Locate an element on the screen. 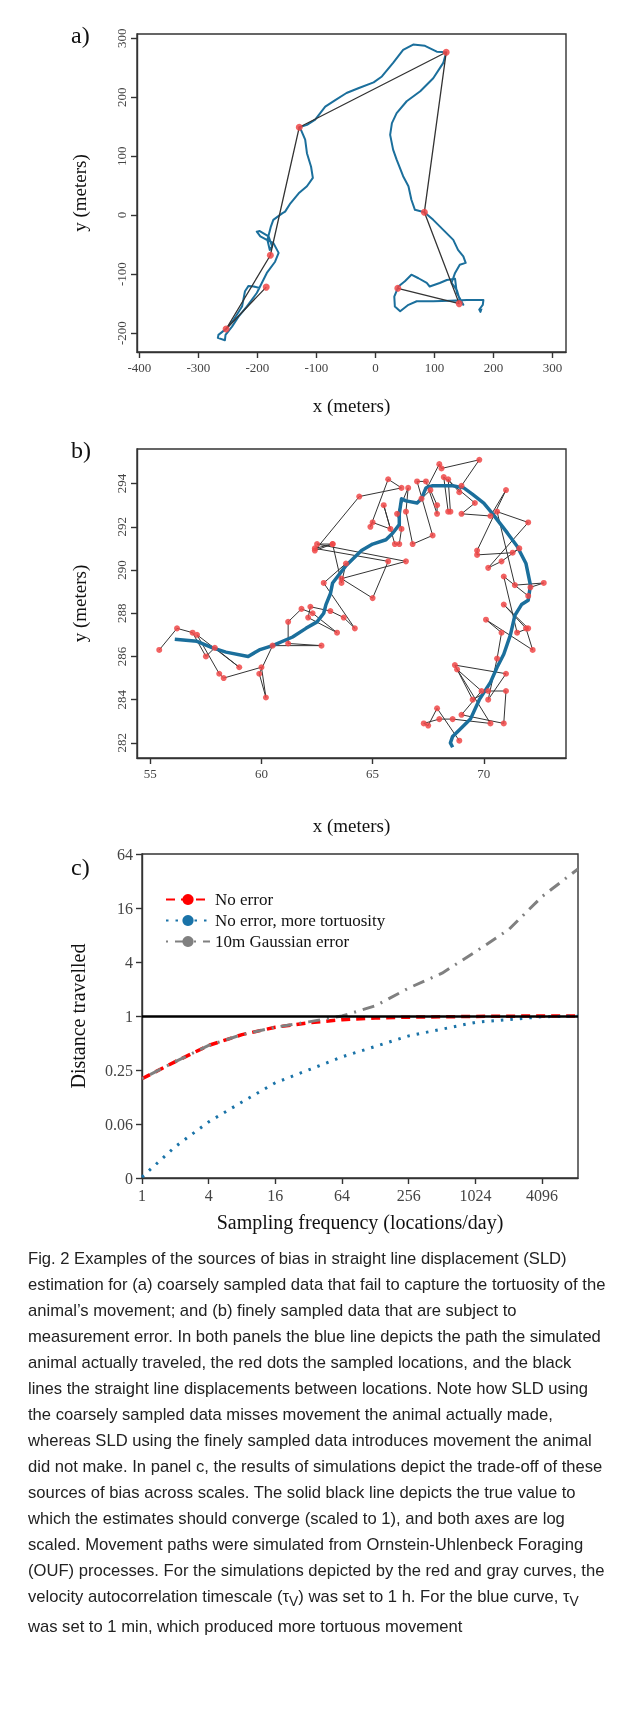 This screenshot has width=634, height=1710. y-tick-label: 300 is located at coordinates (121, 38).